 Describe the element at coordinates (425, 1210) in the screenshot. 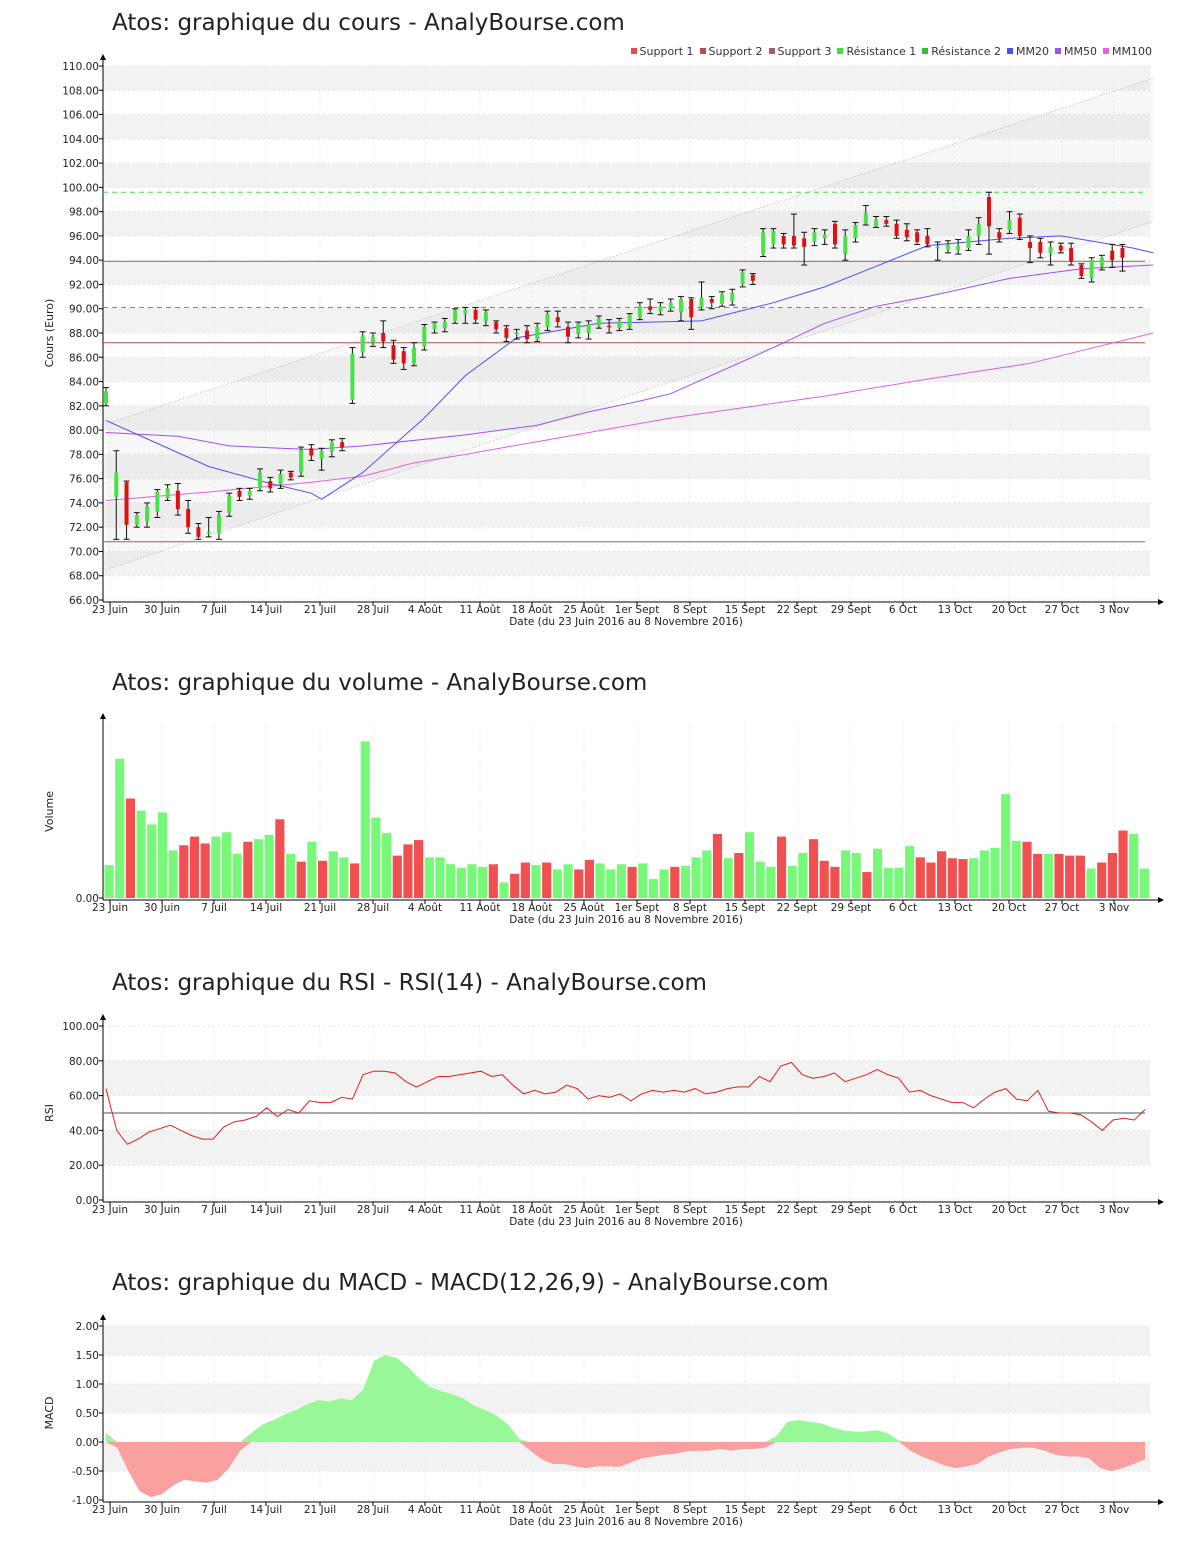

I see `rsi-x-tick-label: 4 Août` at that location.